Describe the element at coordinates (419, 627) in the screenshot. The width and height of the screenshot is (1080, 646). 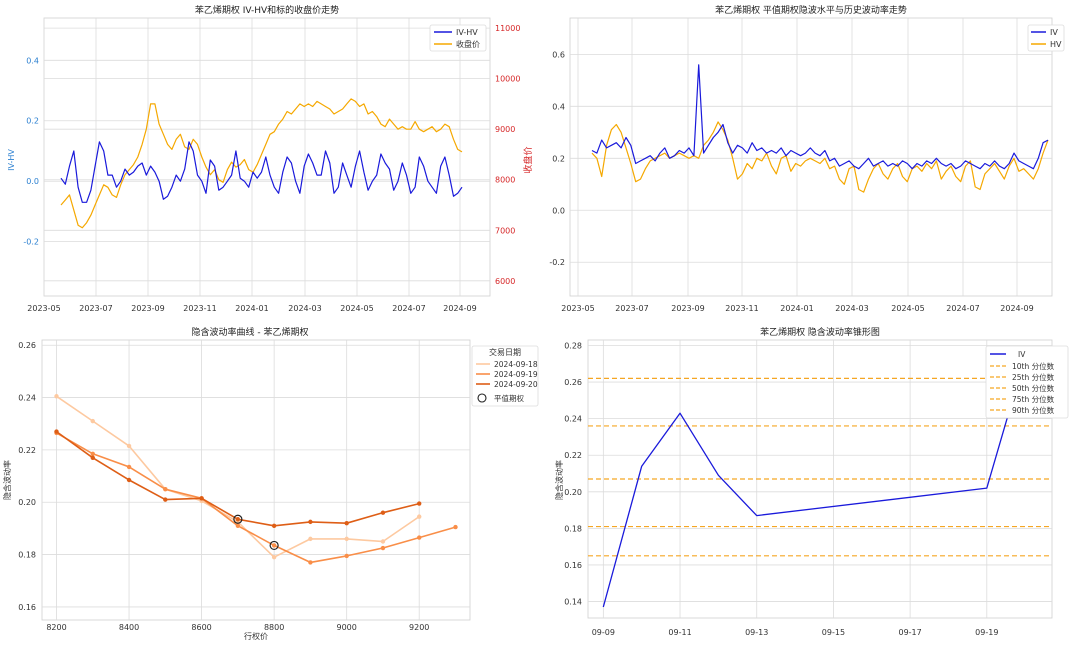
I see `x-tick-label: 9200` at that location.